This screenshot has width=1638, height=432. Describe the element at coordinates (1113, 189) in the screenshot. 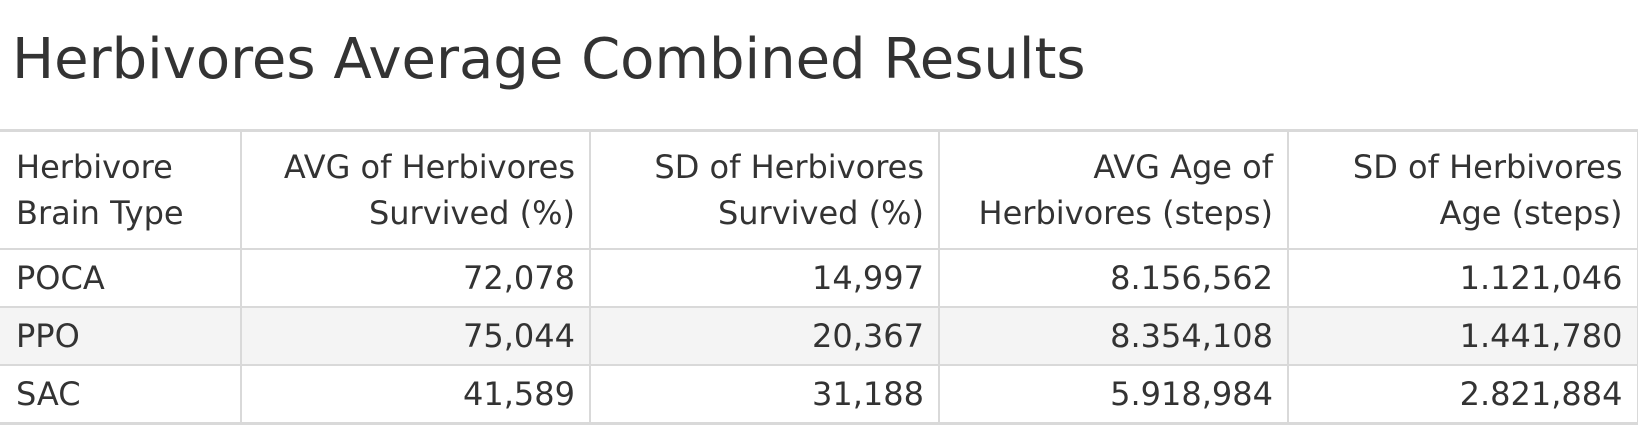

I see `column-header-avg-age: AVG Age of Herbivores (steps)` at that location.